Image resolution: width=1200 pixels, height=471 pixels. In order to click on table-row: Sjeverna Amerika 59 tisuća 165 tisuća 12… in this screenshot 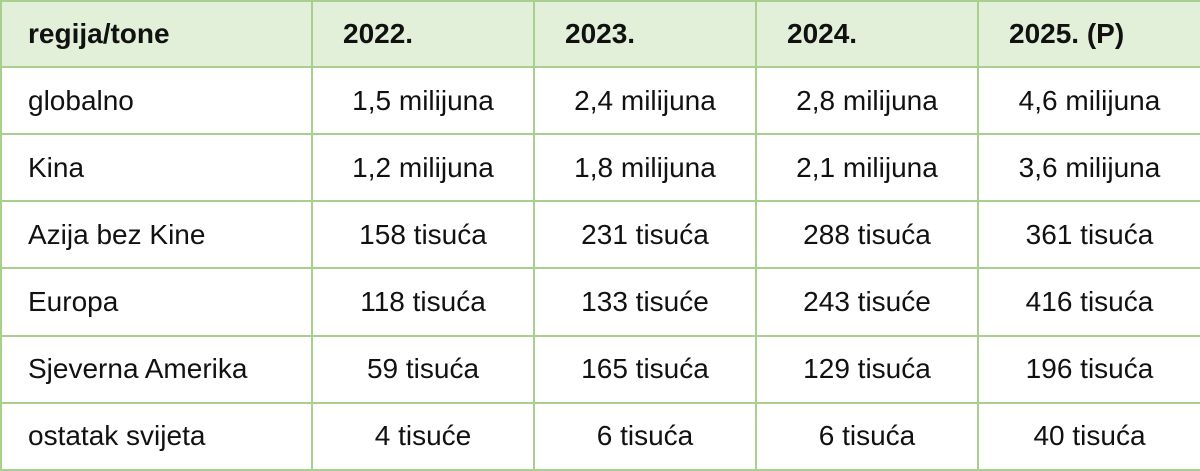, I will do `click(600, 369)`.